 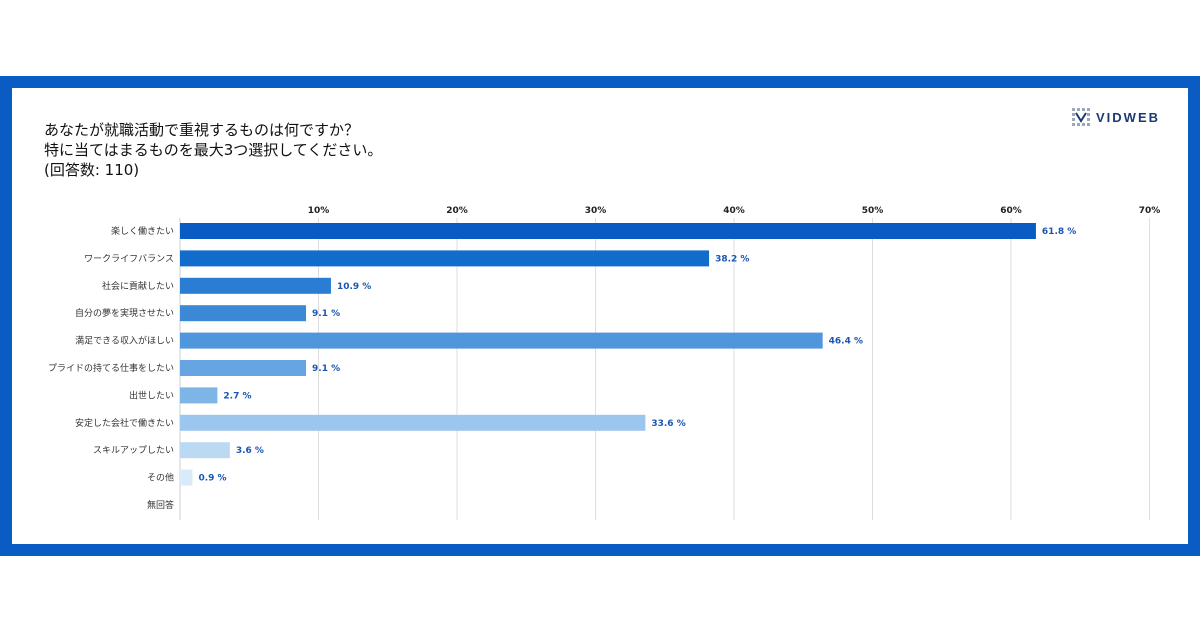 I want to click on value-label: 61.8 %, so click(x=1059, y=232).